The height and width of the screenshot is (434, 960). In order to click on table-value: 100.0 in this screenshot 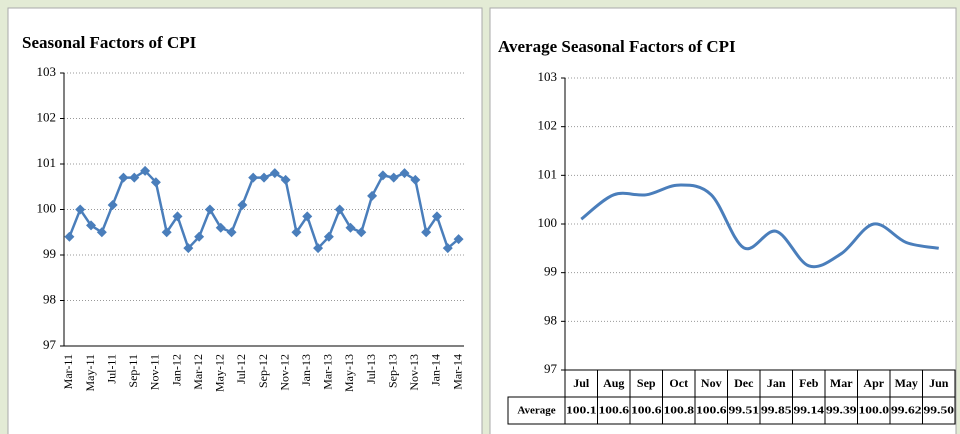, I will do `click(874, 411)`.